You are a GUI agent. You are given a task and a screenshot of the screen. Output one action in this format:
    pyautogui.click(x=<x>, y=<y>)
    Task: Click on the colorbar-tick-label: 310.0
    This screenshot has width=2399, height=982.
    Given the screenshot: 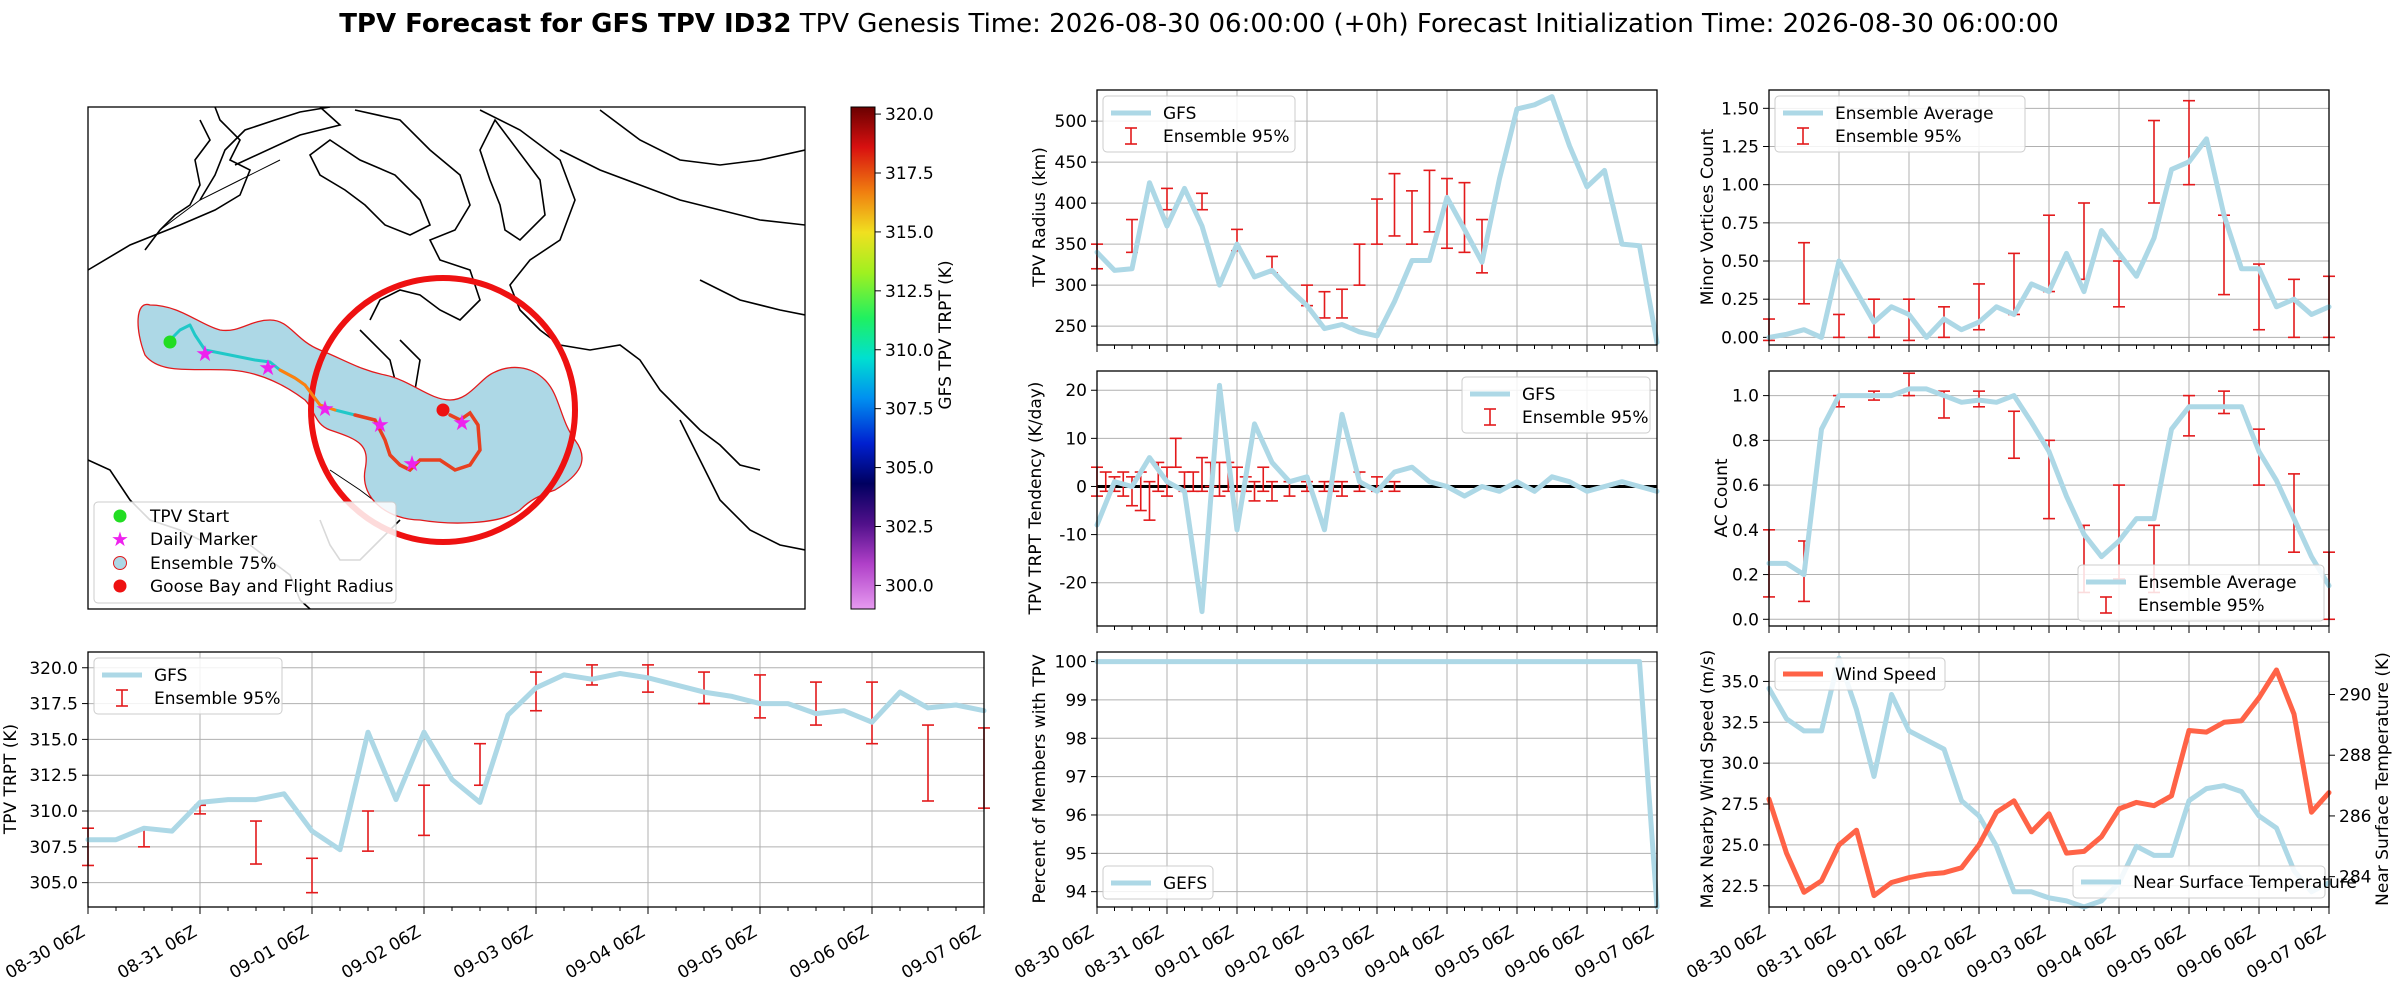 What is the action you would take?
    pyautogui.click(x=909, y=351)
    